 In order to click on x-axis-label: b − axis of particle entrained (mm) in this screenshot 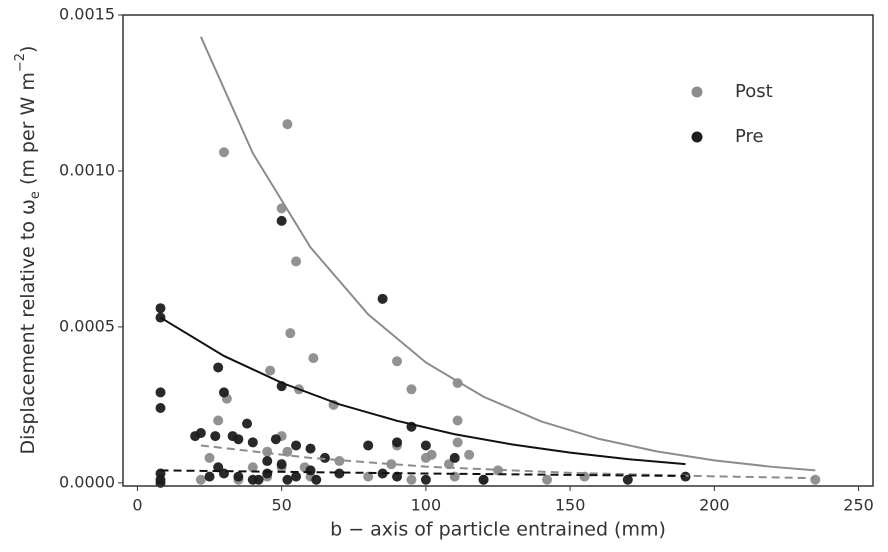, I will do `click(498, 530)`.